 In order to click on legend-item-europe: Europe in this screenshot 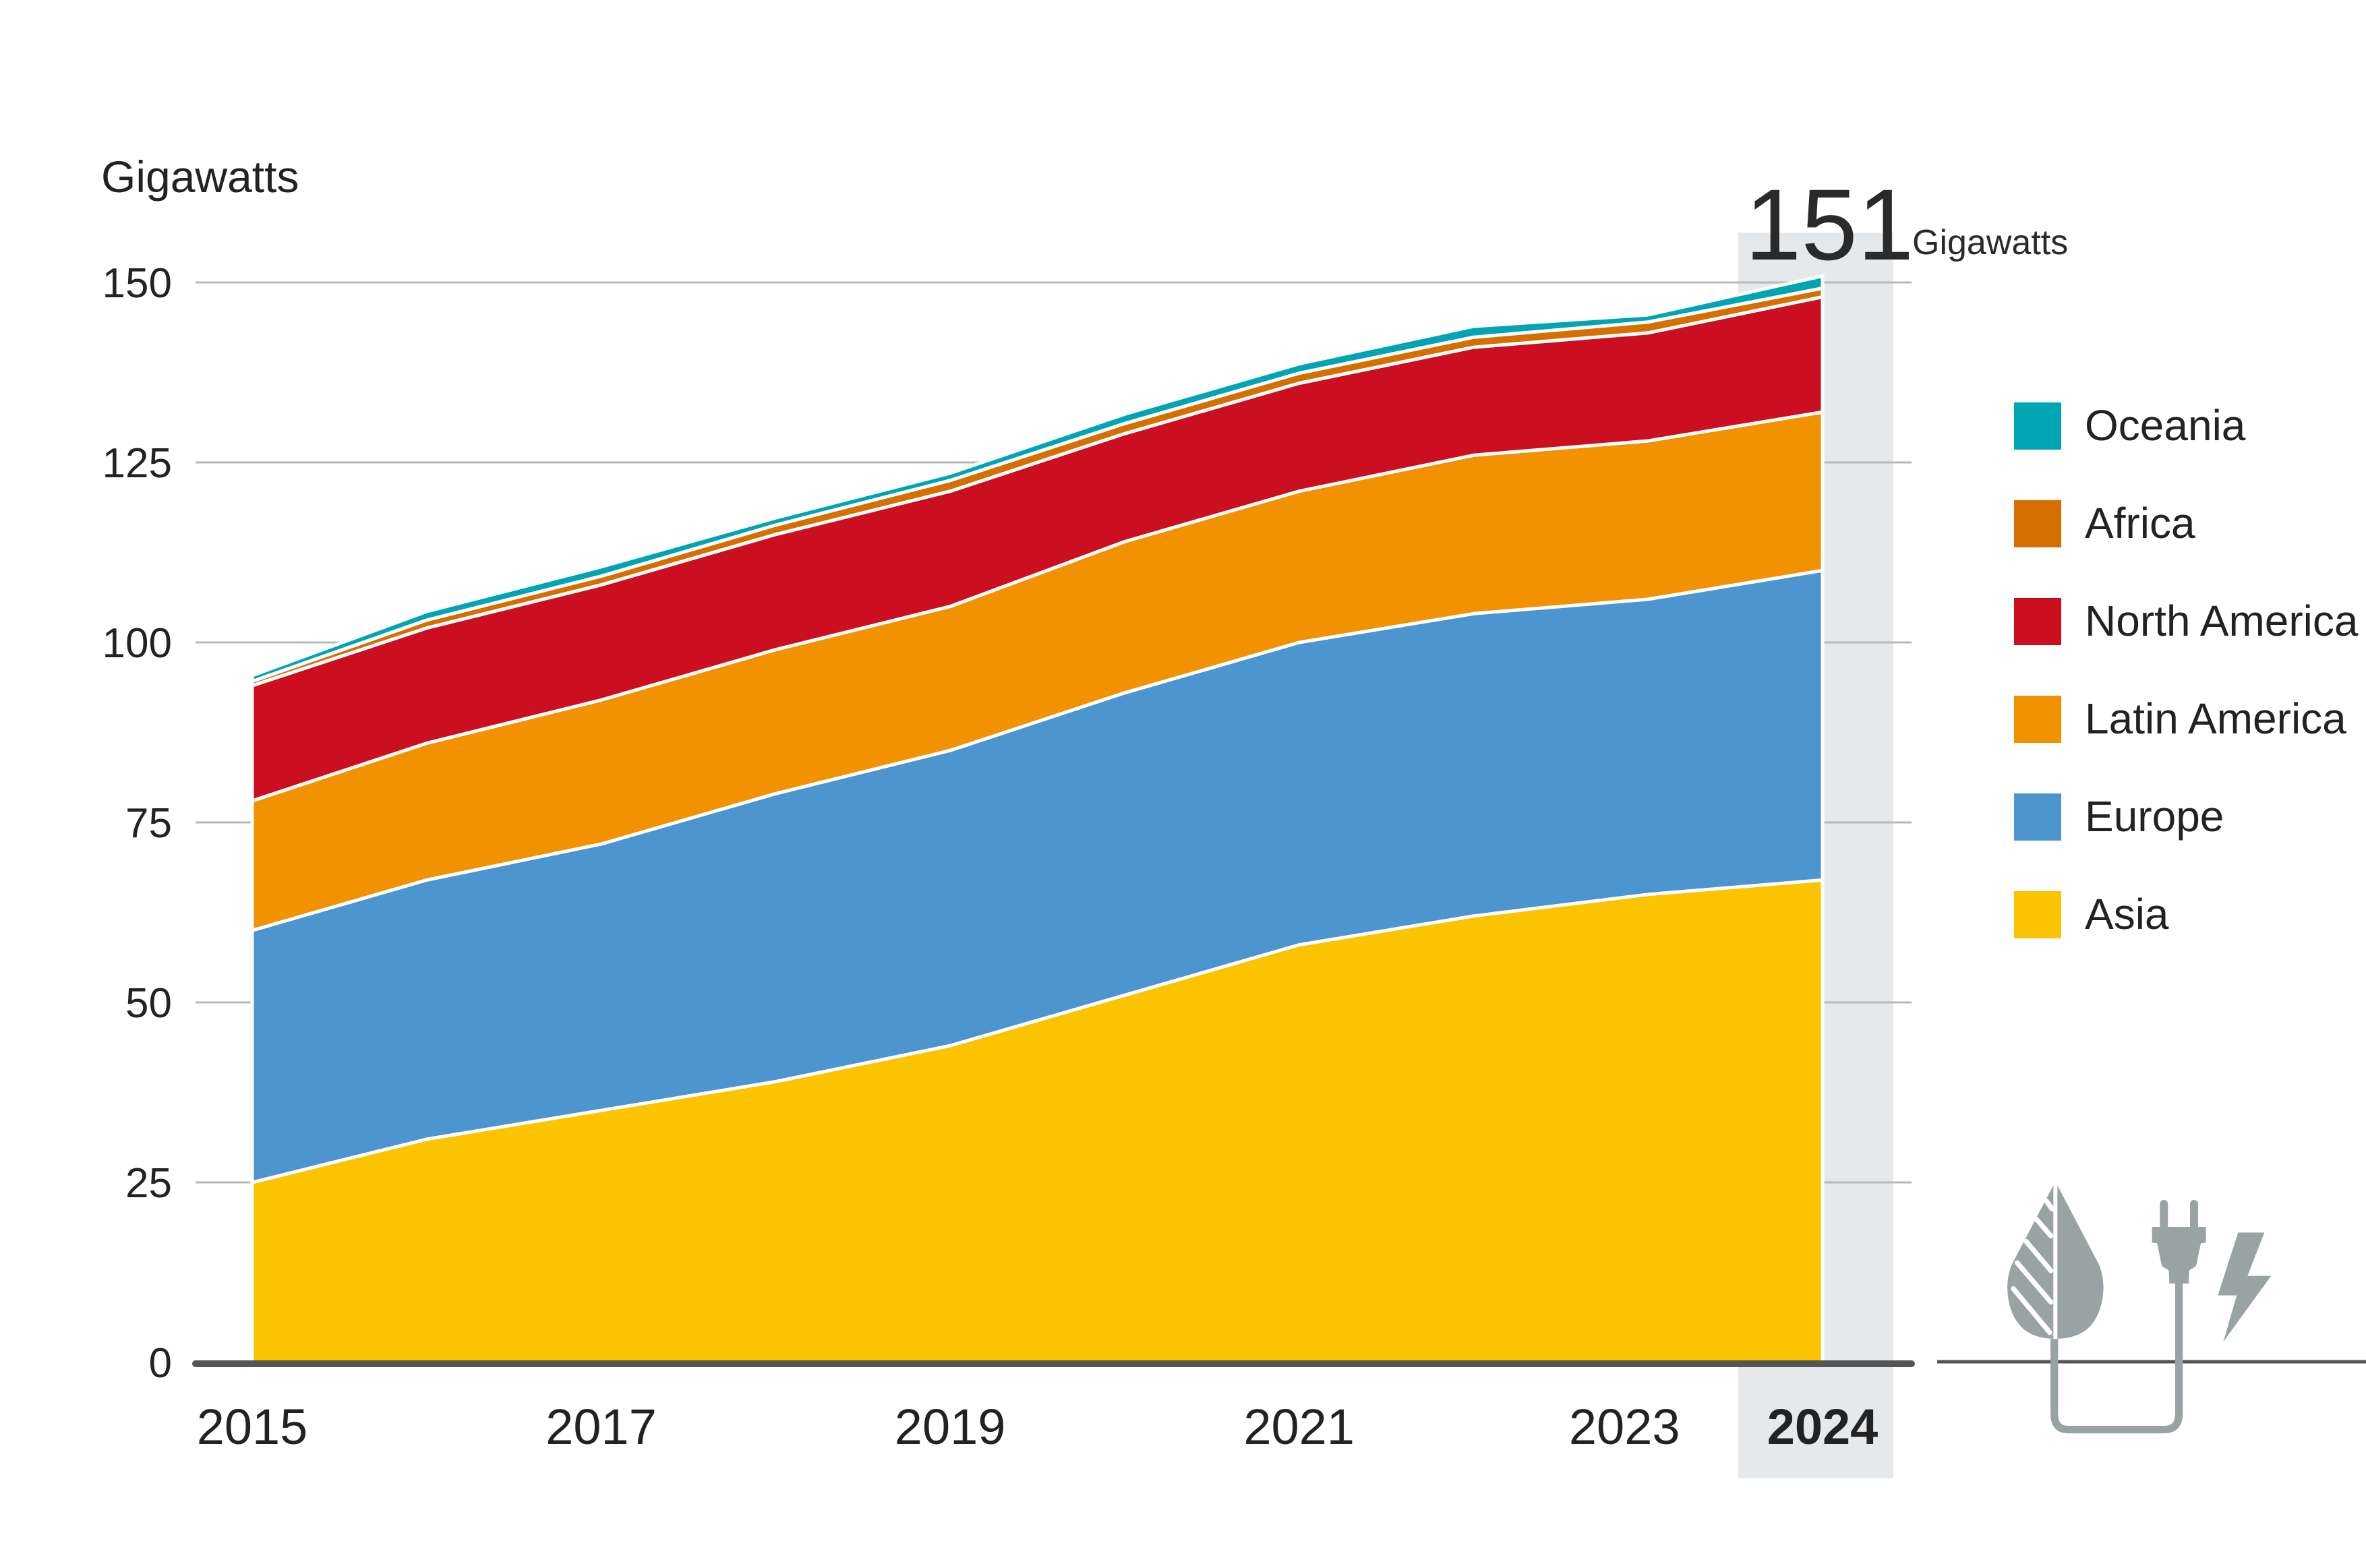, I will do `click(2119, 816)`.